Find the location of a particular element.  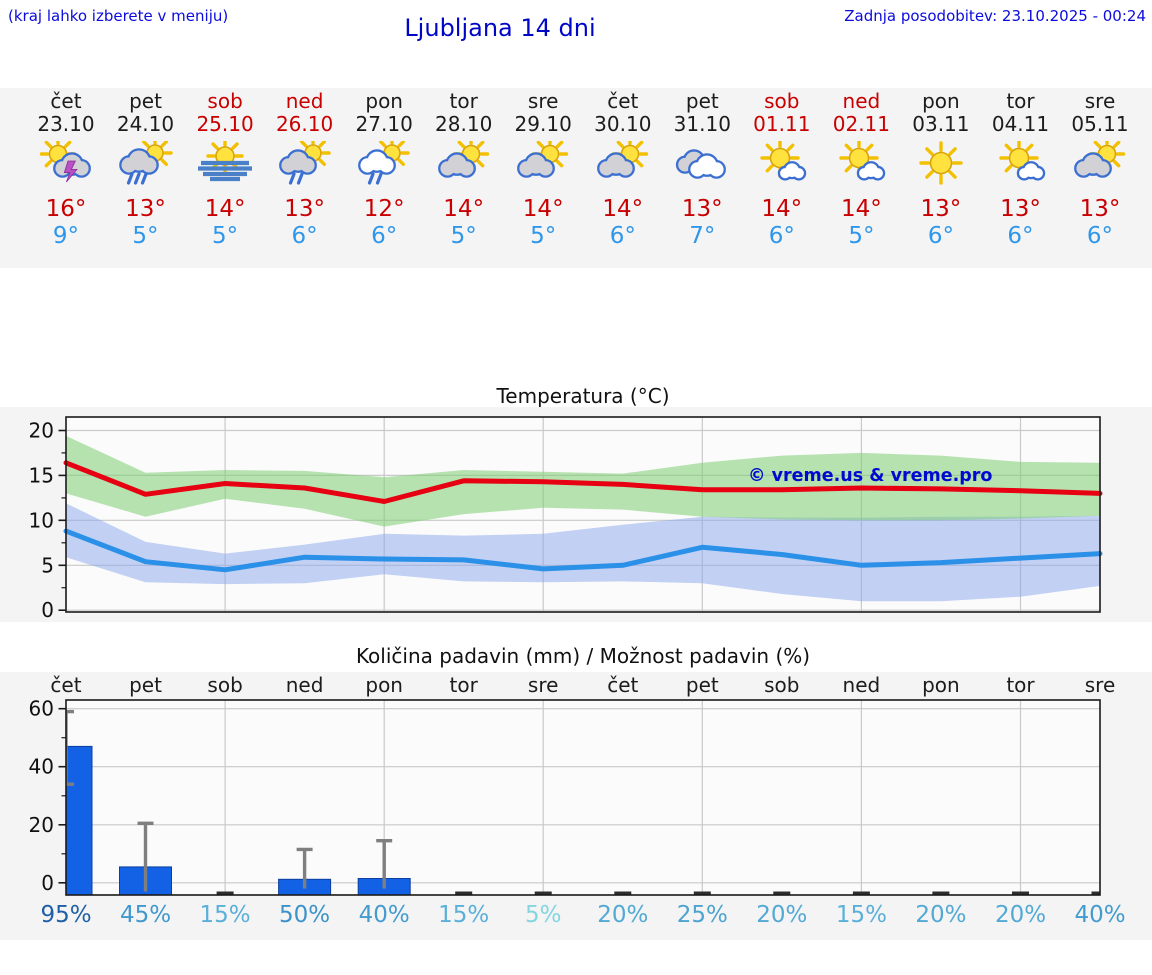

precip-bar is located at coordinates (79, 820).